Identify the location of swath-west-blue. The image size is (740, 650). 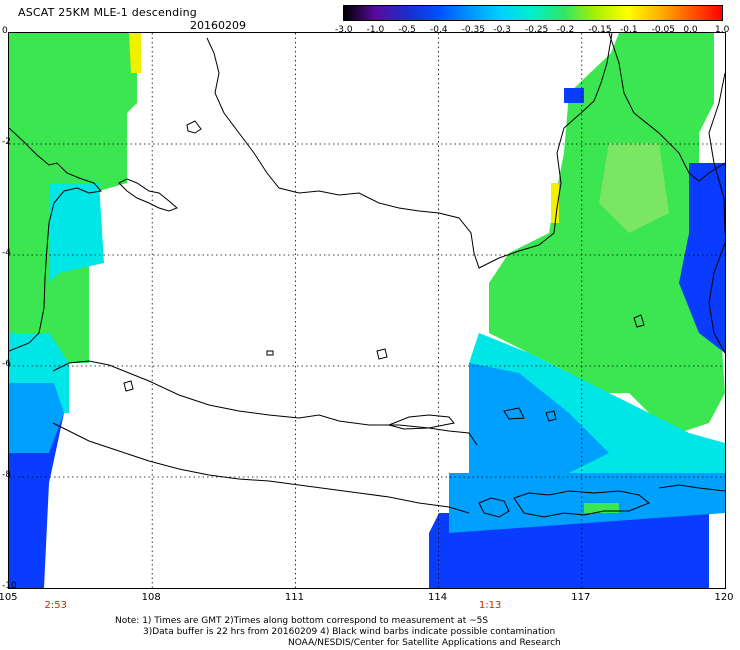
(36, 500).